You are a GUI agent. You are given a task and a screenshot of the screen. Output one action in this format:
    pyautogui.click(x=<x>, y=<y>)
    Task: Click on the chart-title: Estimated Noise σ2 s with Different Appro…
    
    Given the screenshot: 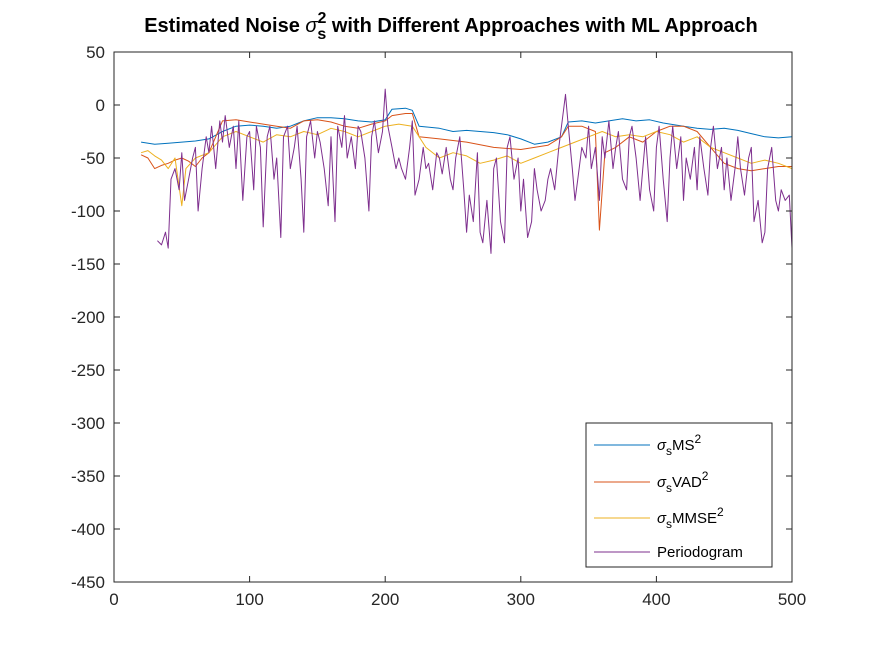 What is the action you would take?
    pyautogui.click(x=451, y=26)
    